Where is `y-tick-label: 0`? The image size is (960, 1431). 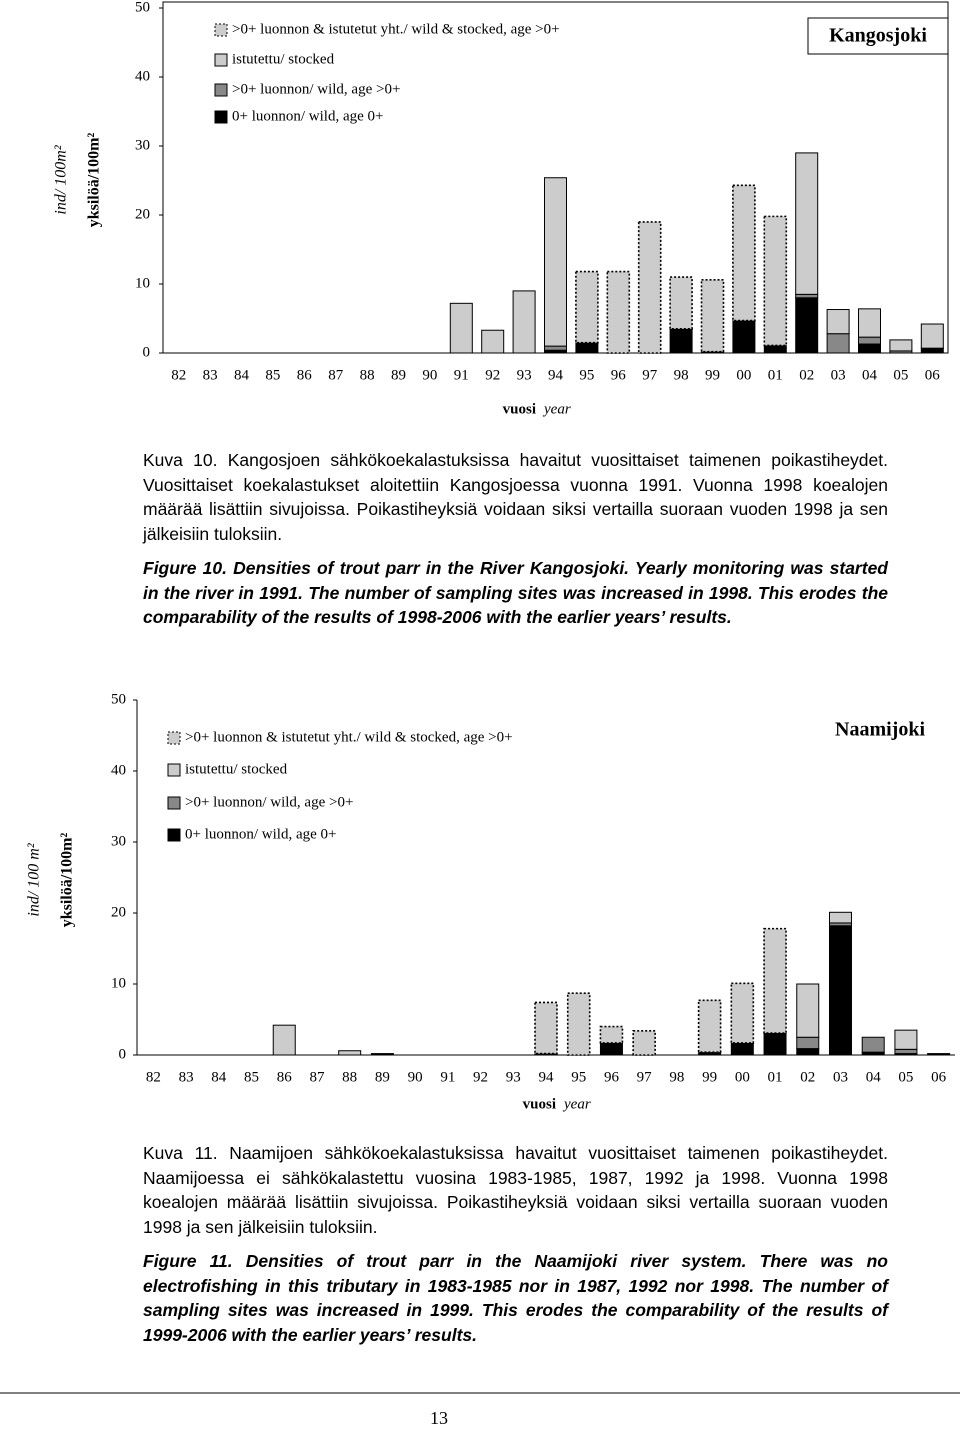
y-tick-label: 0 is located at coordinates (147, 352).